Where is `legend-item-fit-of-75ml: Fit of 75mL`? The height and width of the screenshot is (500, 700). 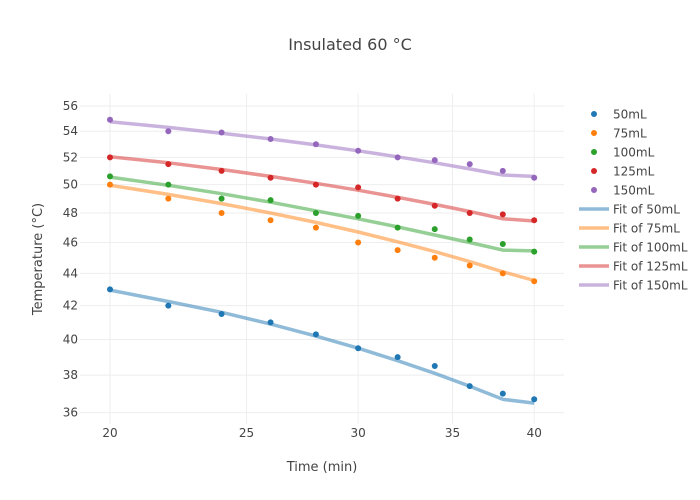
legend-item-fit-of-75ml: Fit of 75mL is located at coordinates (629, 229).